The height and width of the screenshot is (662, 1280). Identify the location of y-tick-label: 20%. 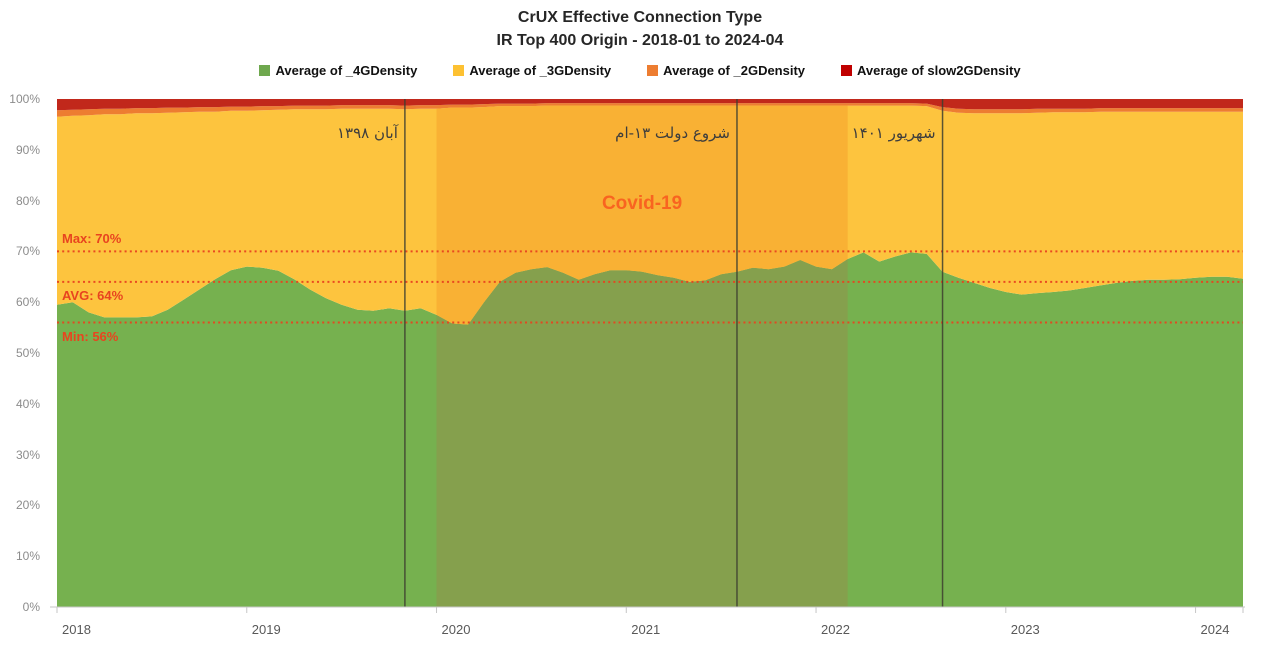
(27, 505).